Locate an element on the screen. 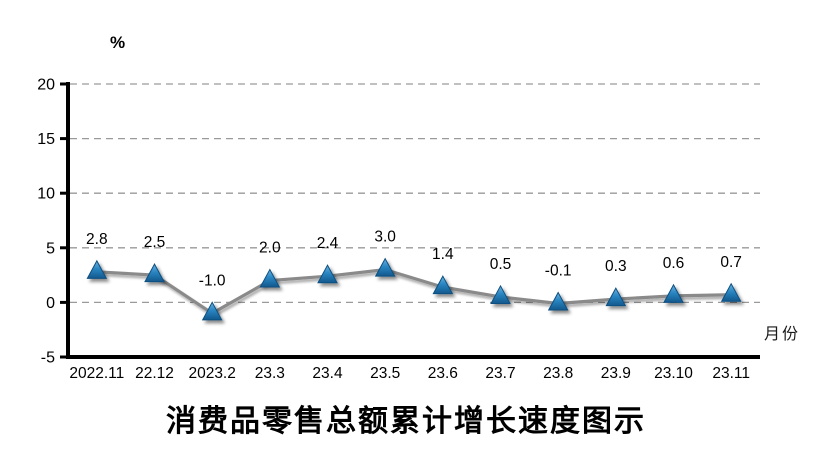  x-tick-label: 22.12 is located at coordinates (154, 373).